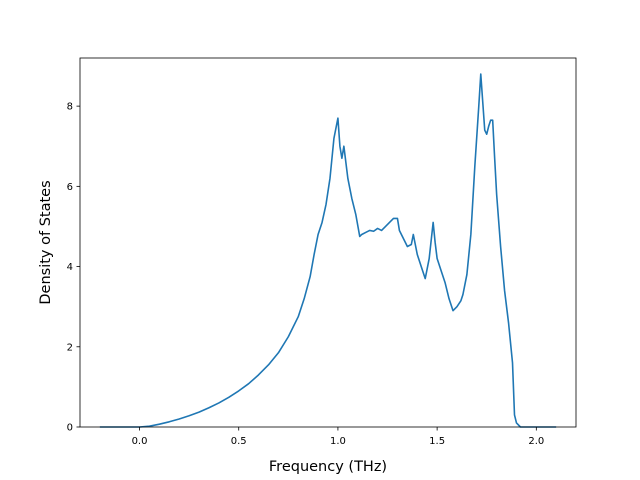 The width and height of the screenshot is (640, 480). I want to click on y-tick-label: 2, so click(70, 347).